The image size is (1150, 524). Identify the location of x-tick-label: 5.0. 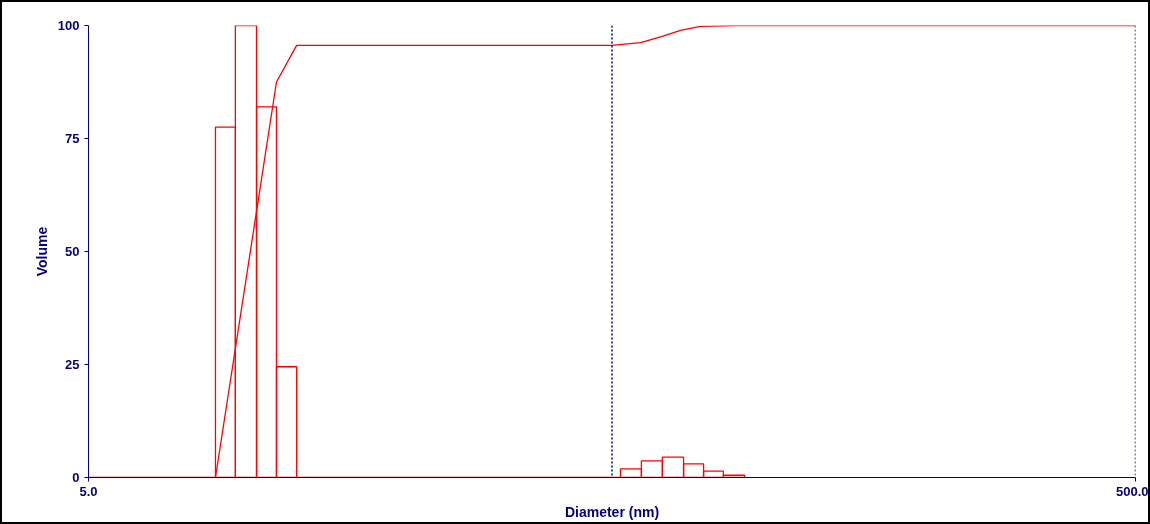
(88, 491).